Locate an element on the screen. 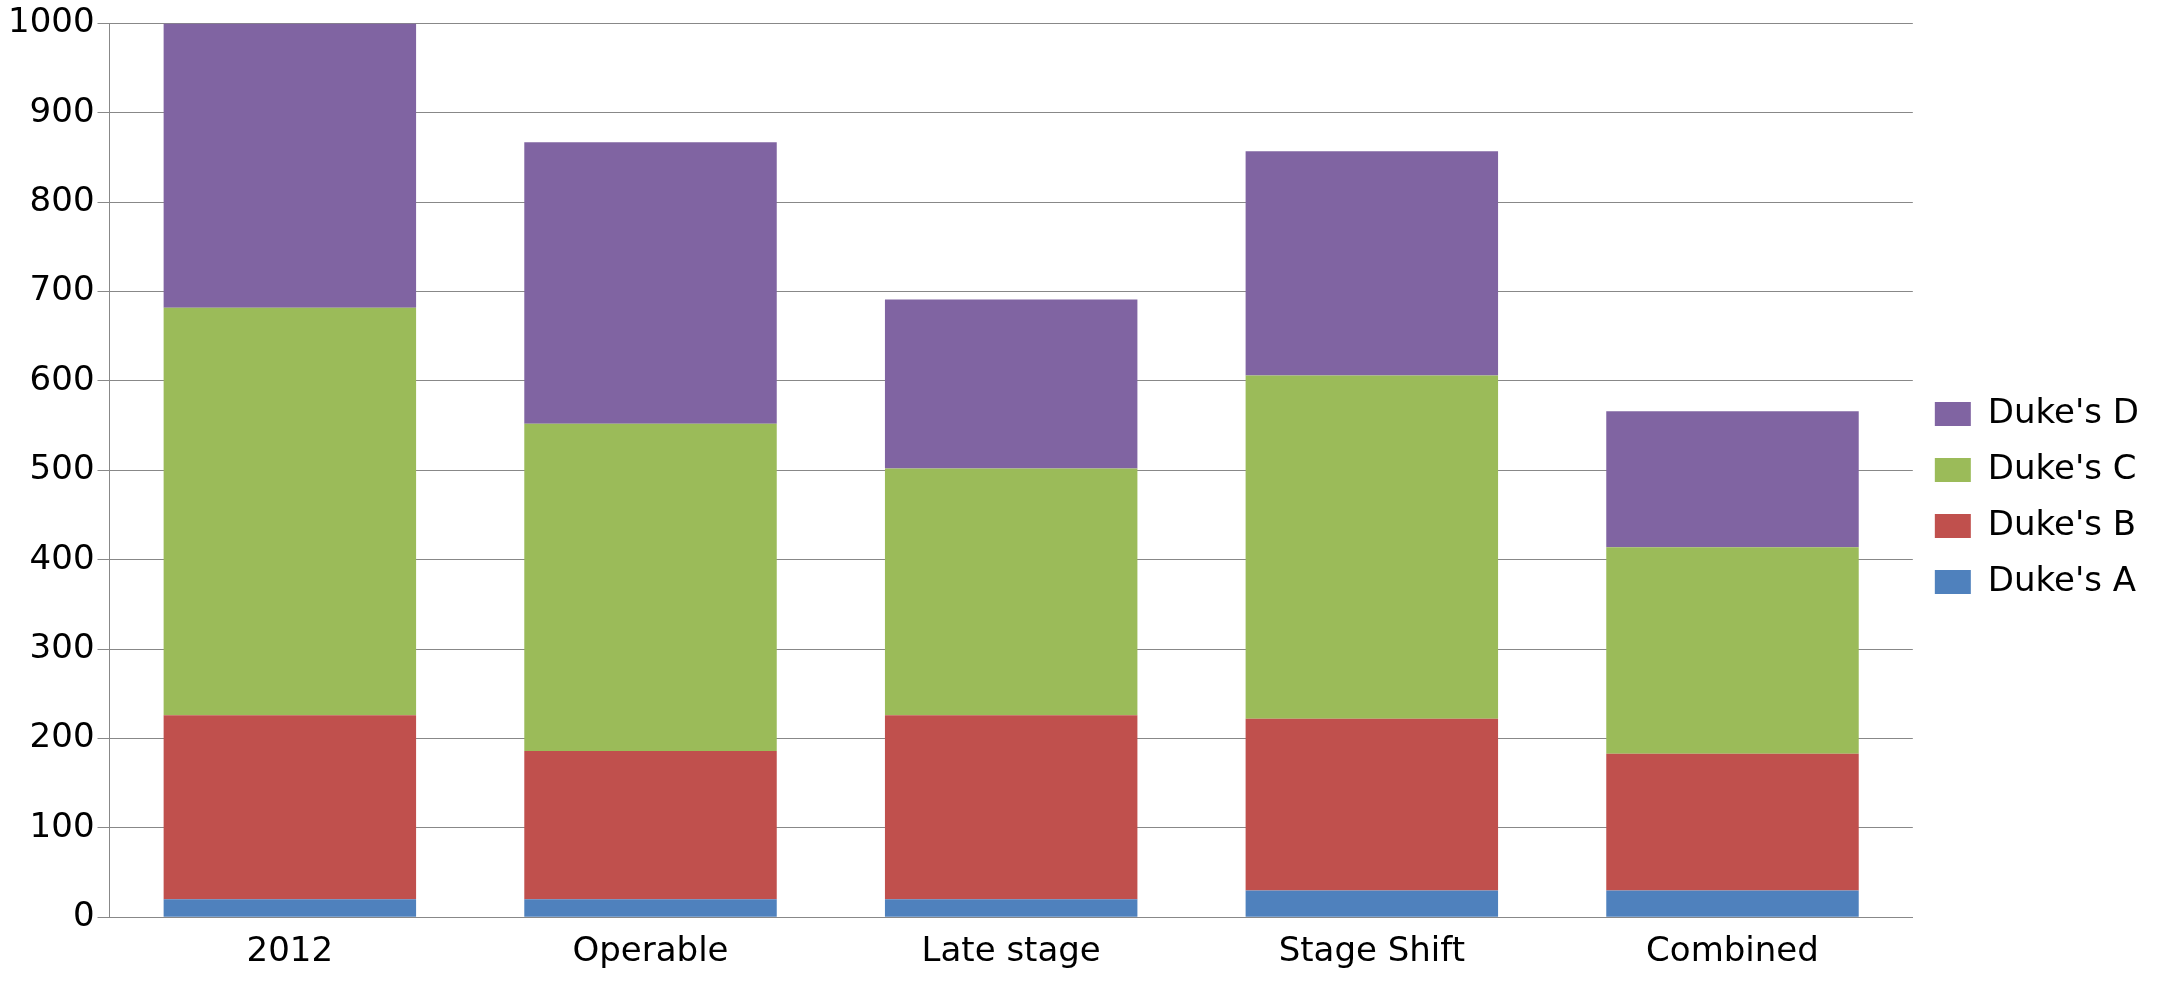 The width and height of the screenshot is (2159, 986). y-tick-label: 700 is located at coordinates (62, 288).